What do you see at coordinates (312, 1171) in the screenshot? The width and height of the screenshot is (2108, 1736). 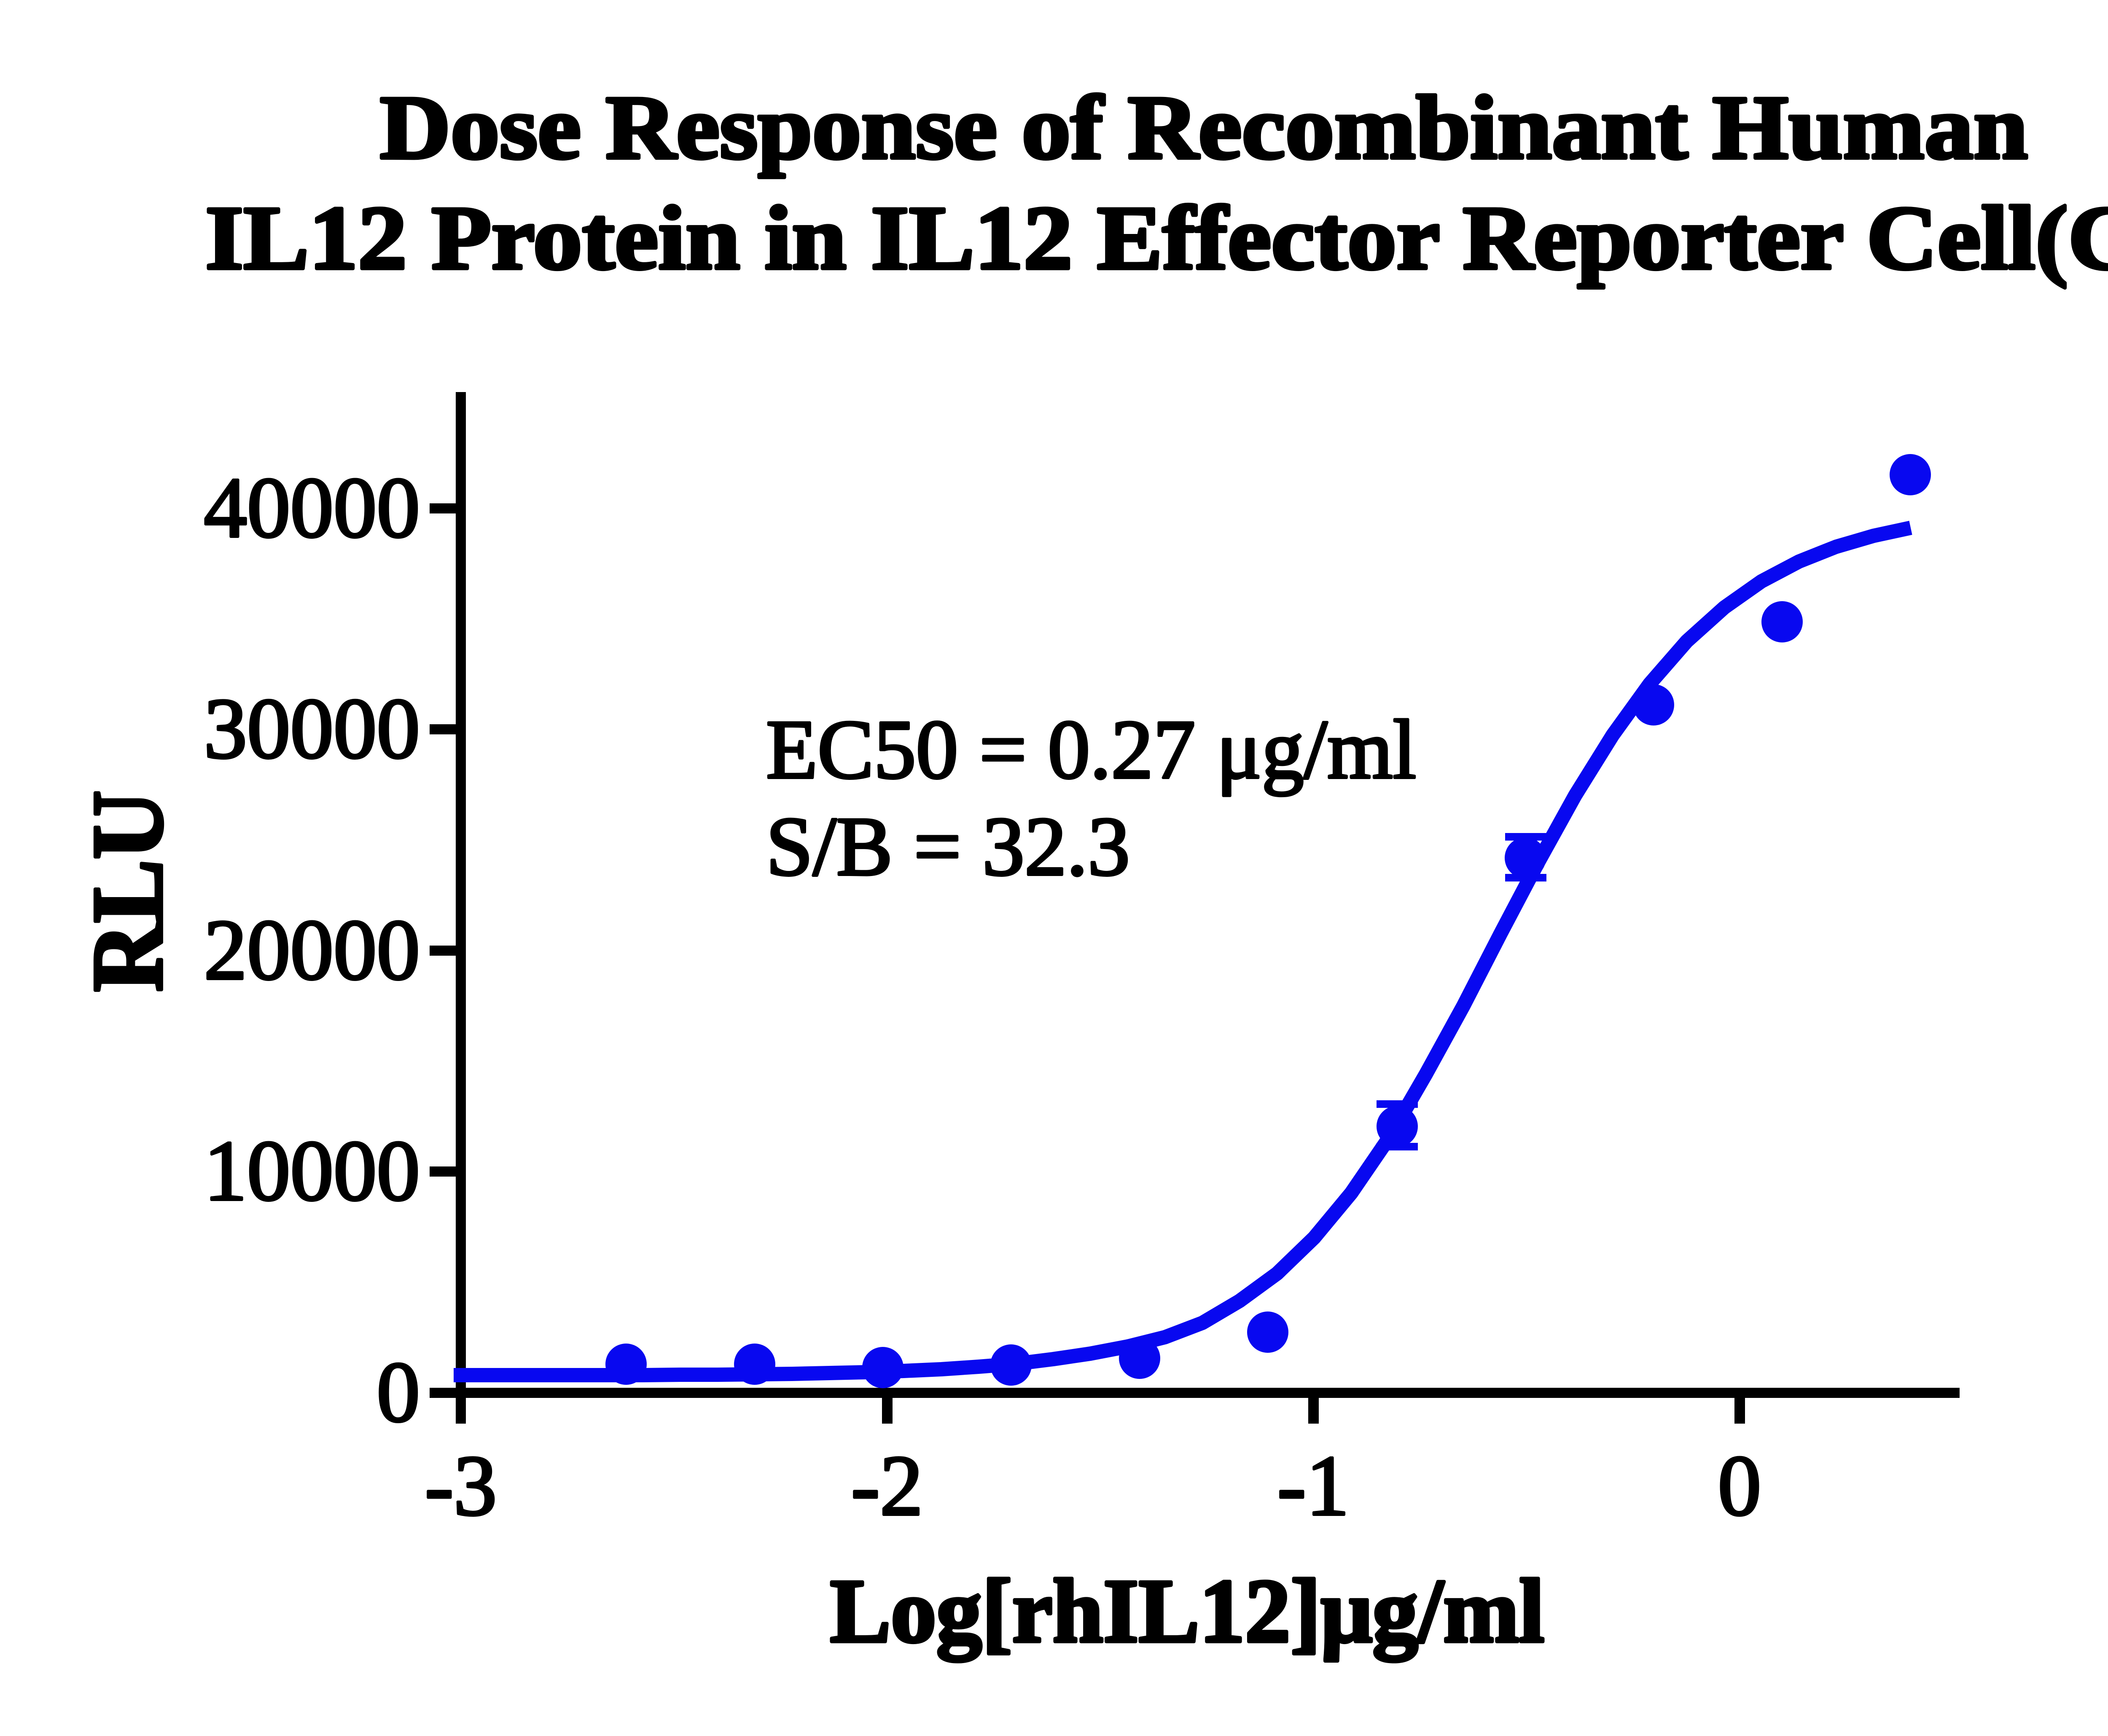 I see `svg-text: 10000` at bounding box center [312, 1171].